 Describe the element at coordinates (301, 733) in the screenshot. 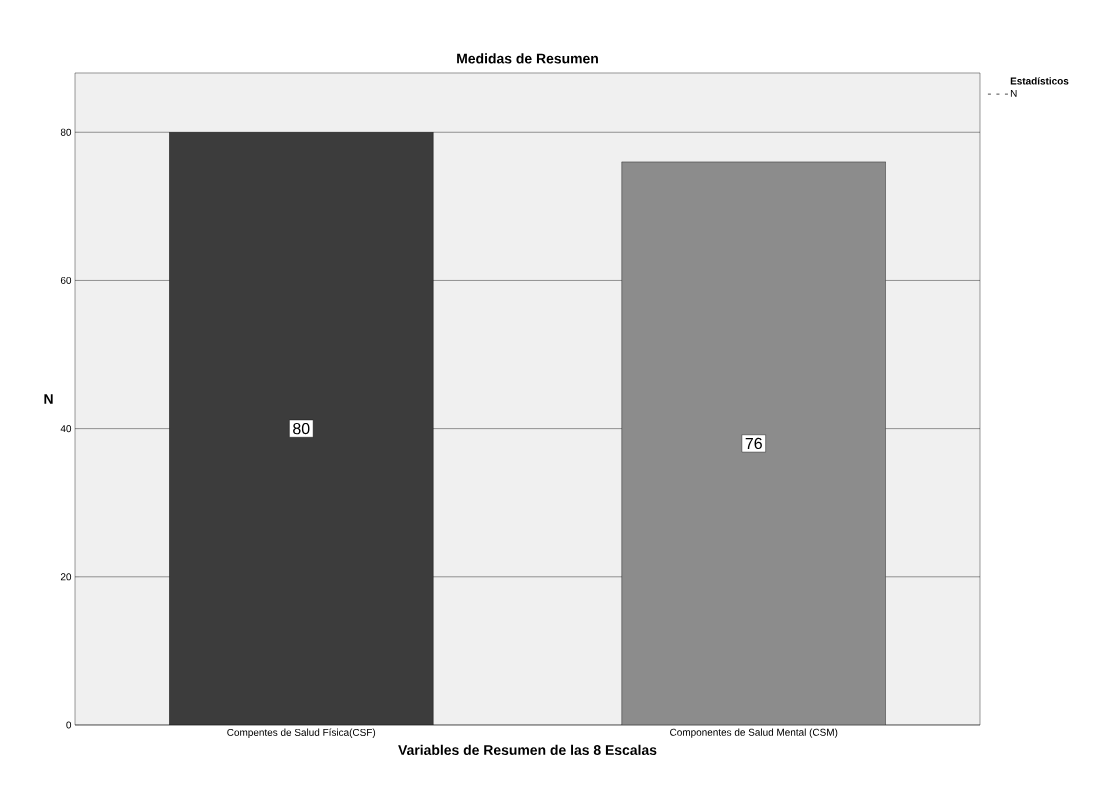

I see `x-tick-label: Compentes de Salud Física(CSF)` at that location.